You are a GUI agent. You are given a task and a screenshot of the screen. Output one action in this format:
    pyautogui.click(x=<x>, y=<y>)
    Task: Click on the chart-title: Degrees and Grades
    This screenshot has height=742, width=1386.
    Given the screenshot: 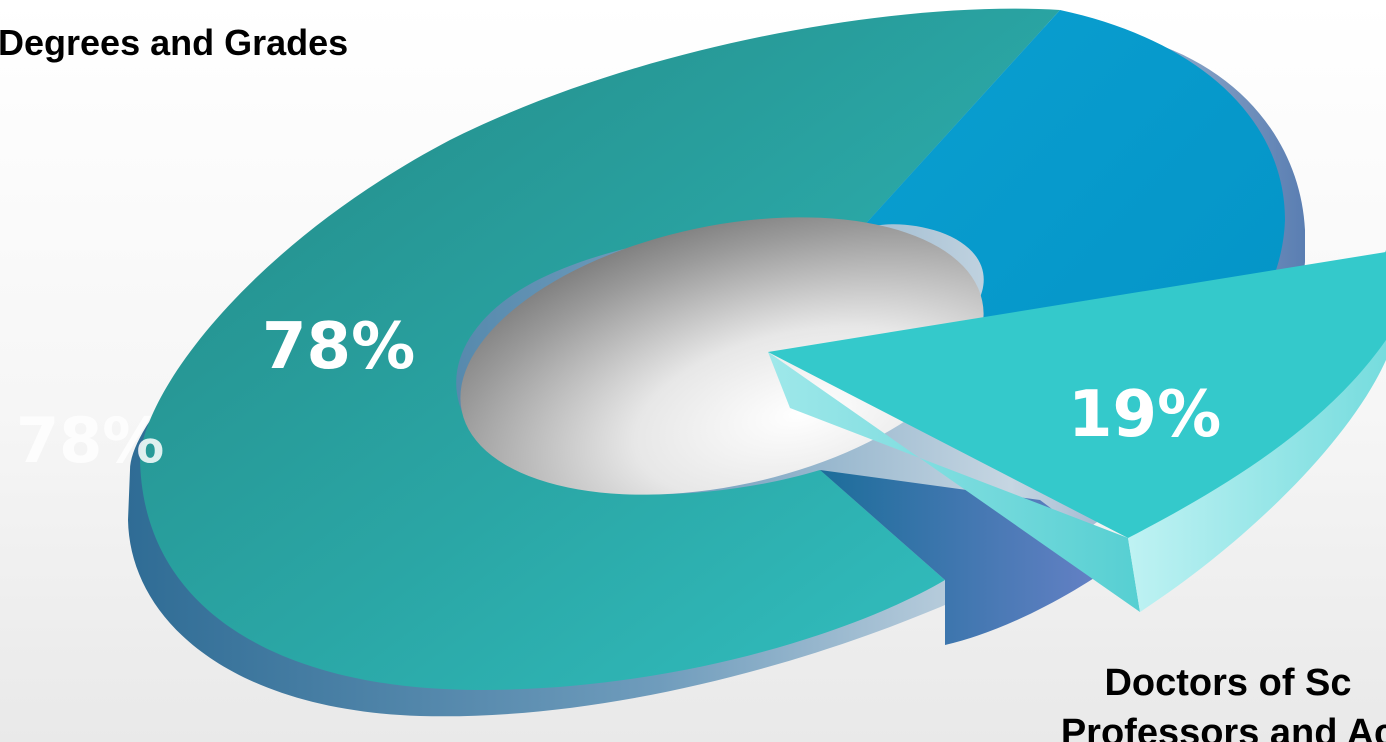 What is the action you would take?
    pyautogui.click(x=174, y=42)
    